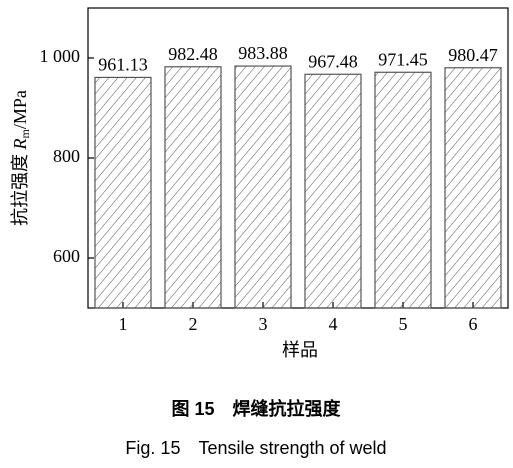 Image resolution: width=513 pixels, height=468 pixels. What do you see at coordinates (255, 448) in the screenshot?
I see `caption-en: Fig. 15 Tensile strength of weld` at bounding box center [255, 448].